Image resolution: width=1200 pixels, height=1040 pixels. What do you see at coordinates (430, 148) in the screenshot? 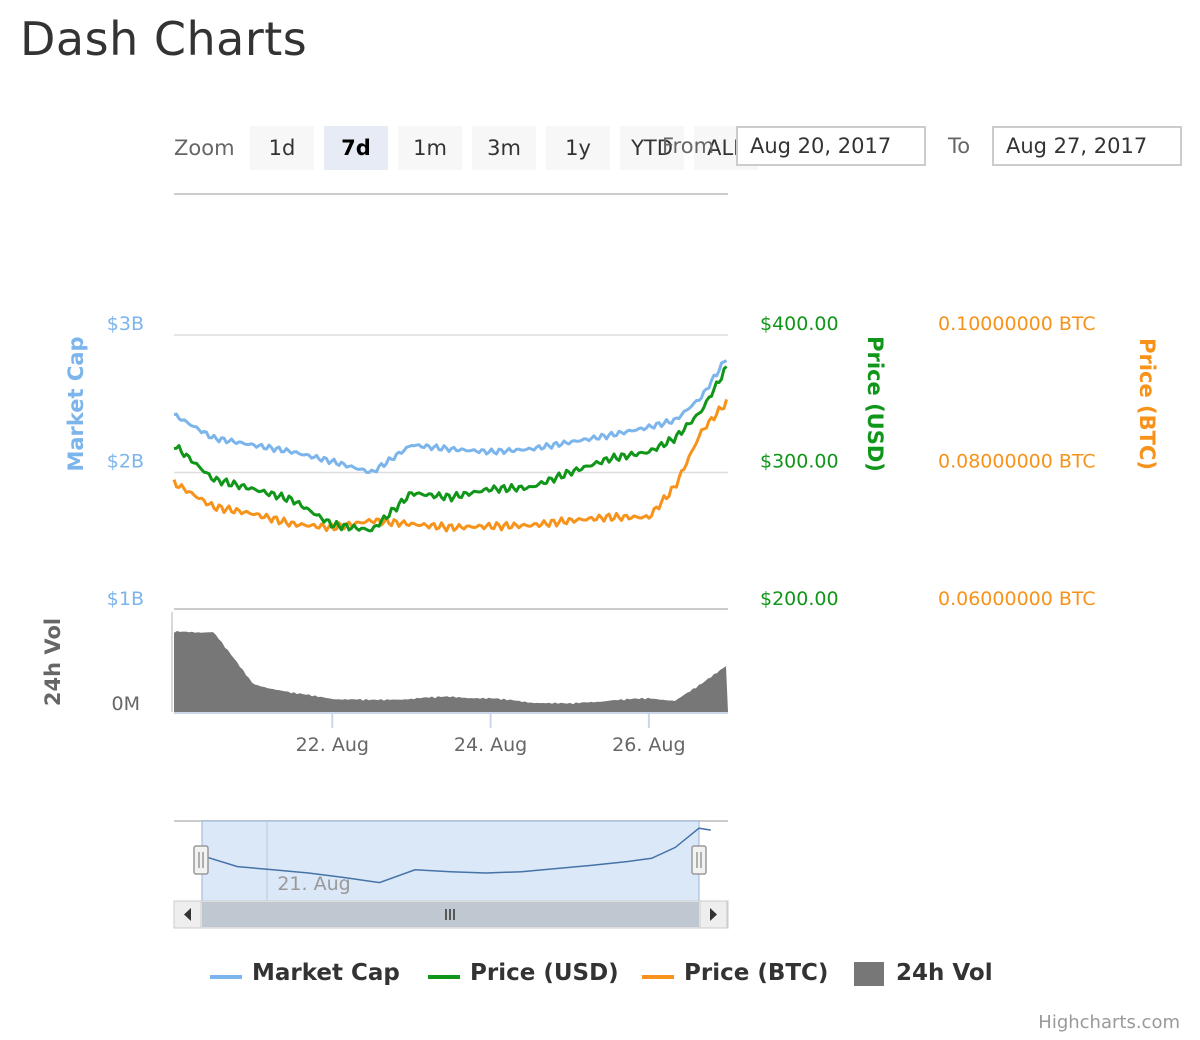
I see `zoom-1m-button: 1m` at bounding box center [430, 148].